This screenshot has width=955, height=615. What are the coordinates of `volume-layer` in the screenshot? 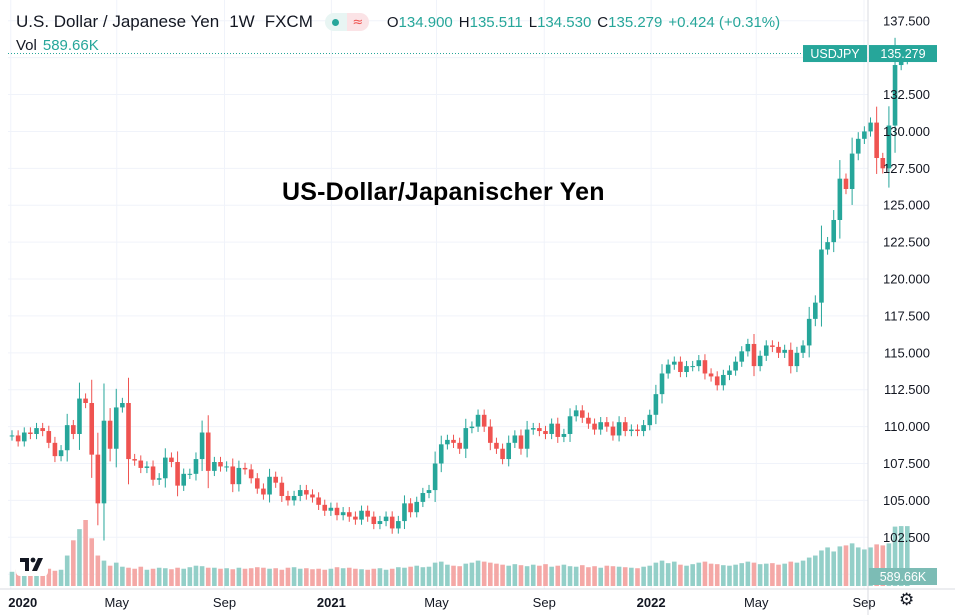 It's located at (459, 553).